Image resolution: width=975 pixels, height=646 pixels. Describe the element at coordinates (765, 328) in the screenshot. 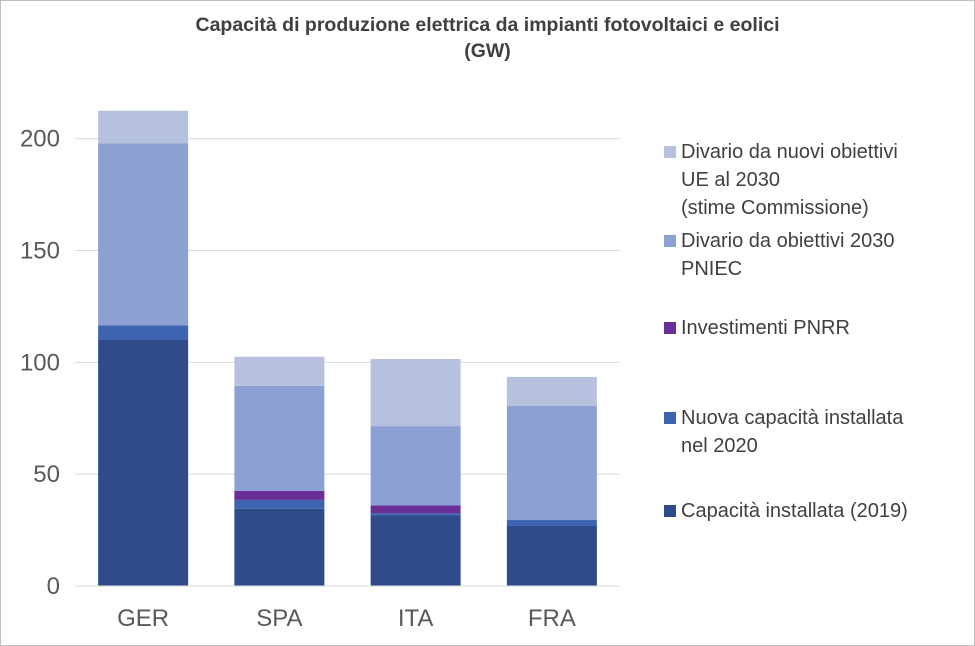

I see `legend-label: Investimenti PNRR` at that location.